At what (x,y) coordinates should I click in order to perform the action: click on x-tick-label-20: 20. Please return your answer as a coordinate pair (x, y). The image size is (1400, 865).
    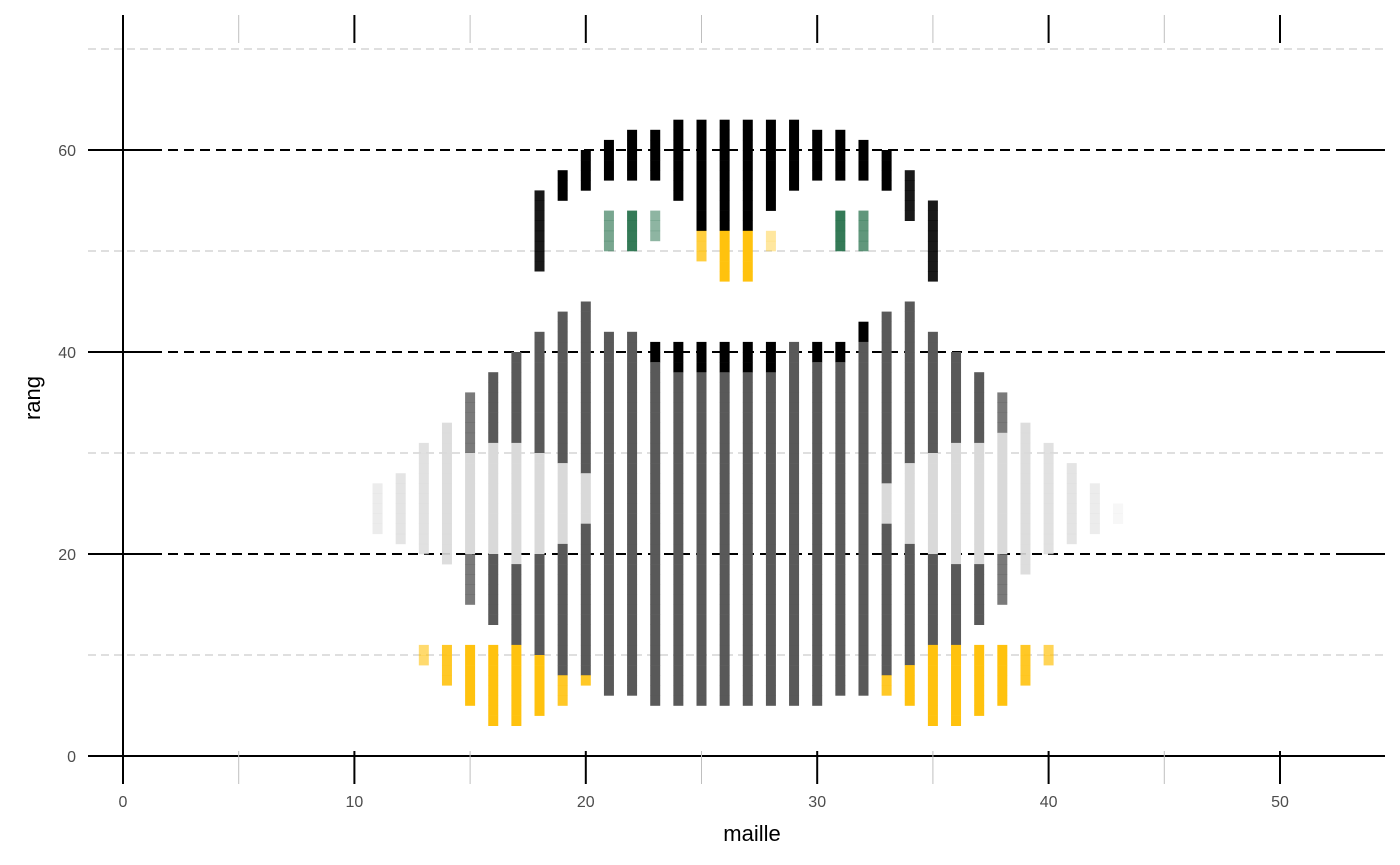
    Looking at the image, I should click on (586, 802).